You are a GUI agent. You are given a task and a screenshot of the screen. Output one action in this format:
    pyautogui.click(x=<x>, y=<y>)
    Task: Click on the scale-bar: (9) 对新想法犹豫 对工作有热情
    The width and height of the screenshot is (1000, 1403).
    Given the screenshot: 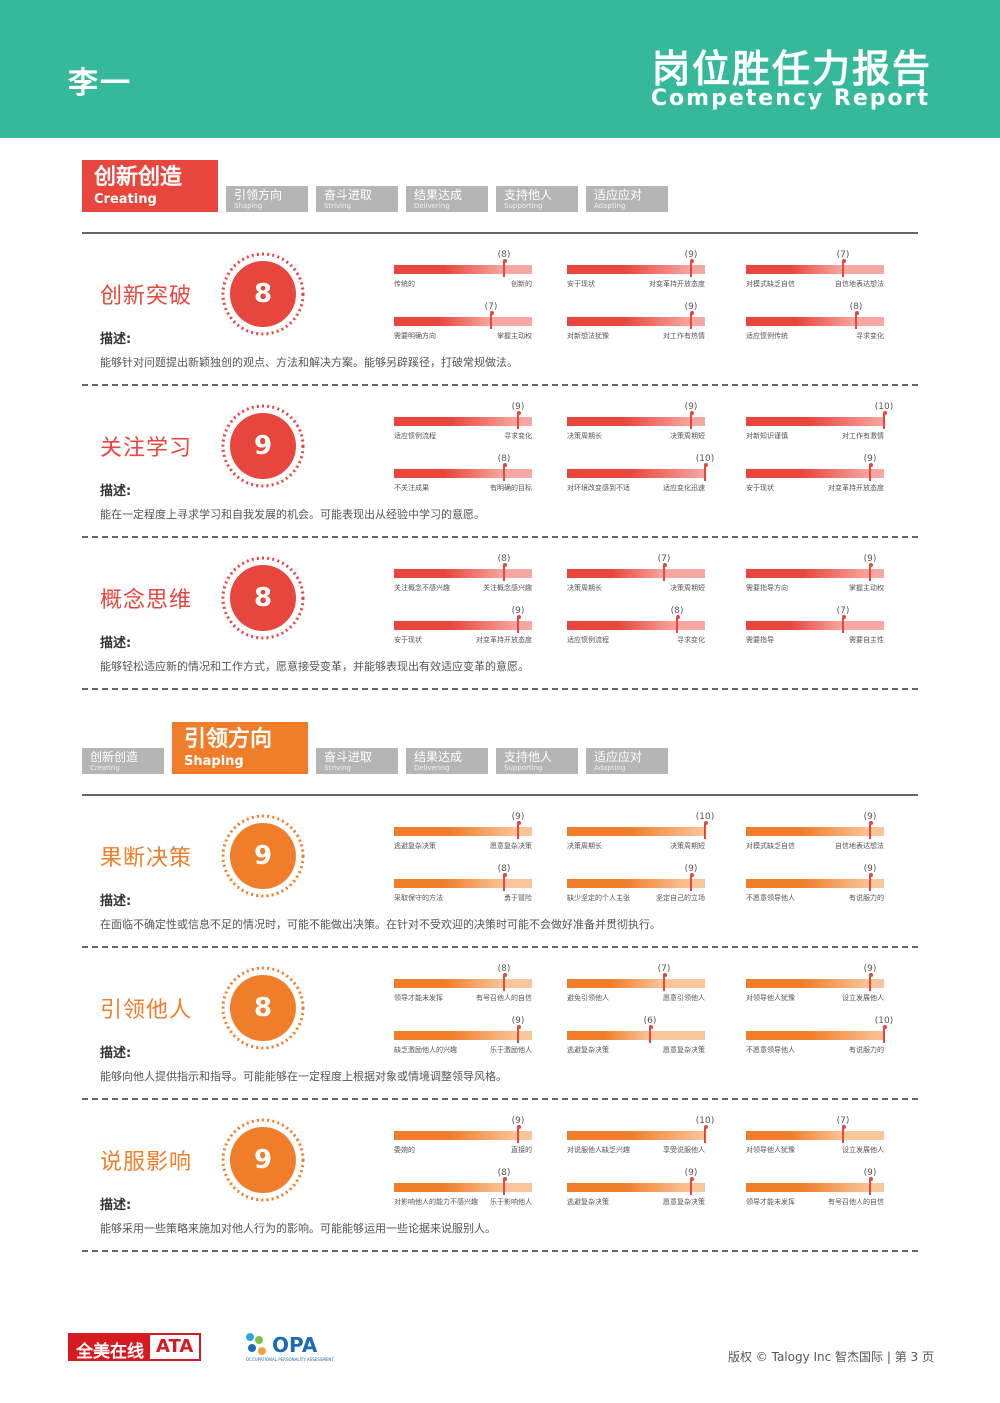 What is the action you would take?
    pyautogui.click(x=636, y=325)
    